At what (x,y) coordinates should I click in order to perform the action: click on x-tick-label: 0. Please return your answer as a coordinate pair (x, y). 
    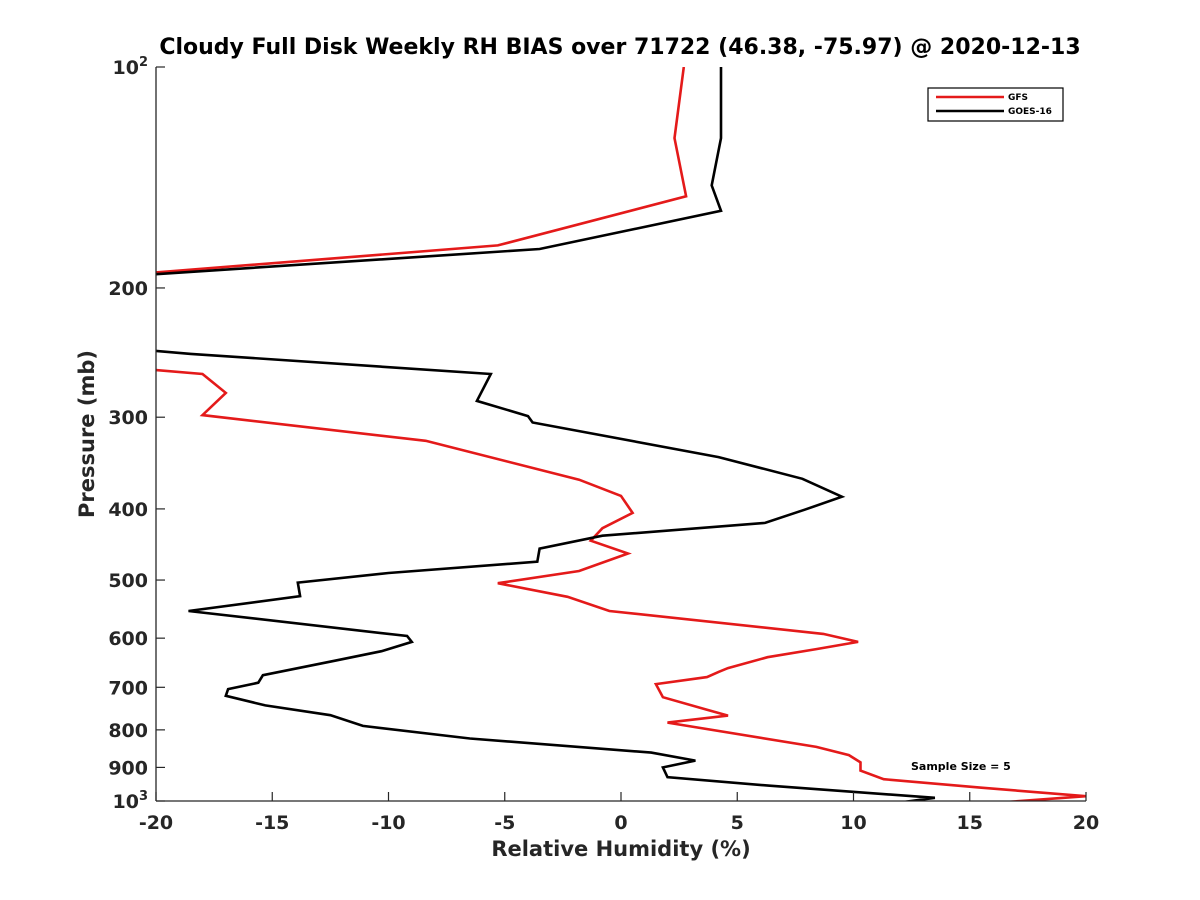
    Looking at the image, I should click on (620, 823).